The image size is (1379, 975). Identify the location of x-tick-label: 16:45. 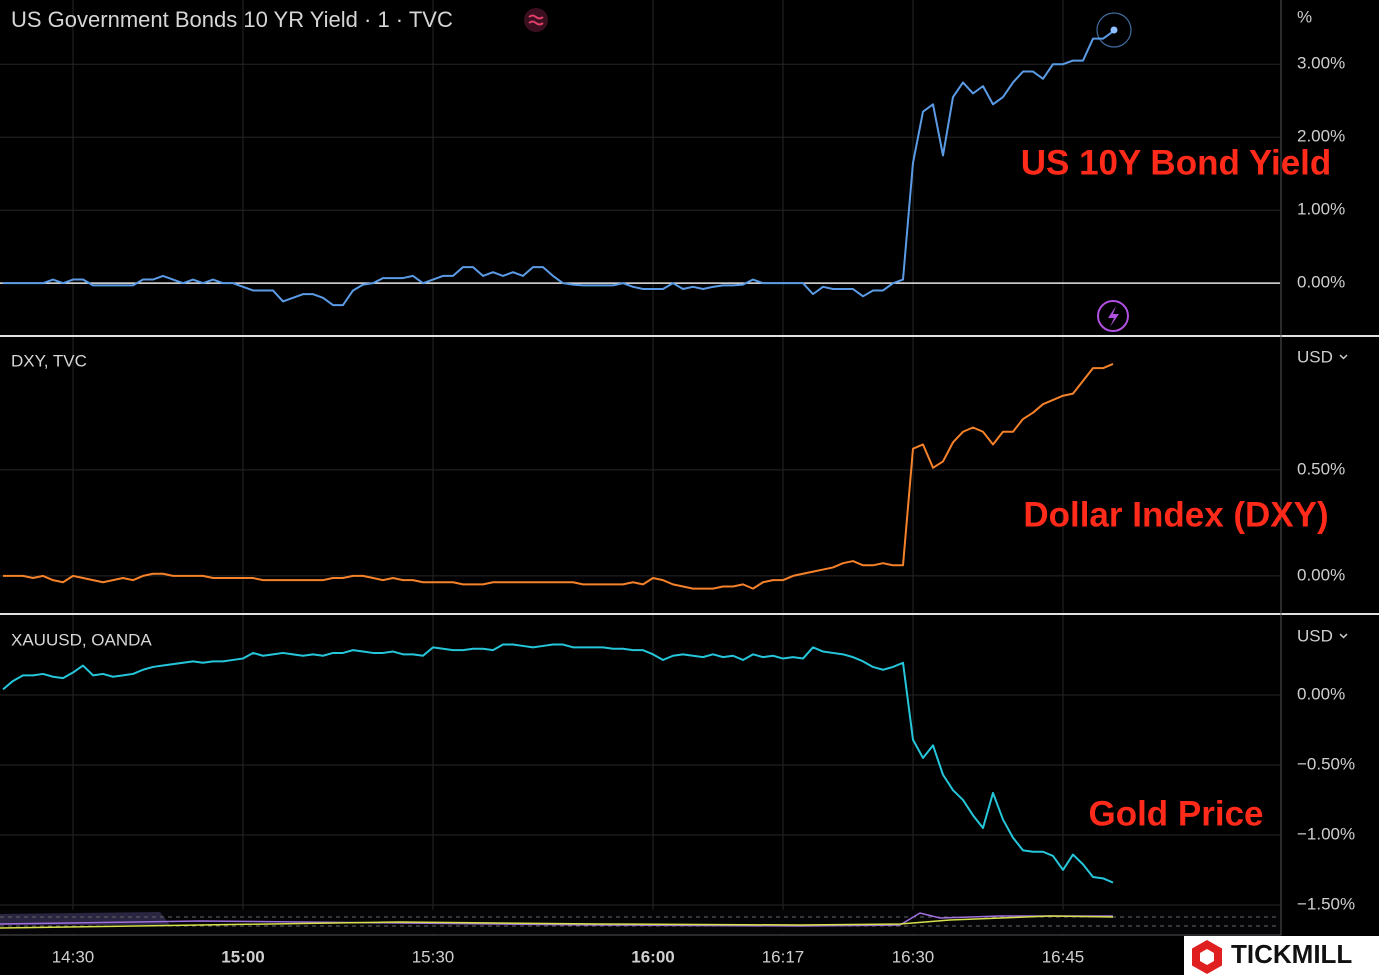
(1063, 956).